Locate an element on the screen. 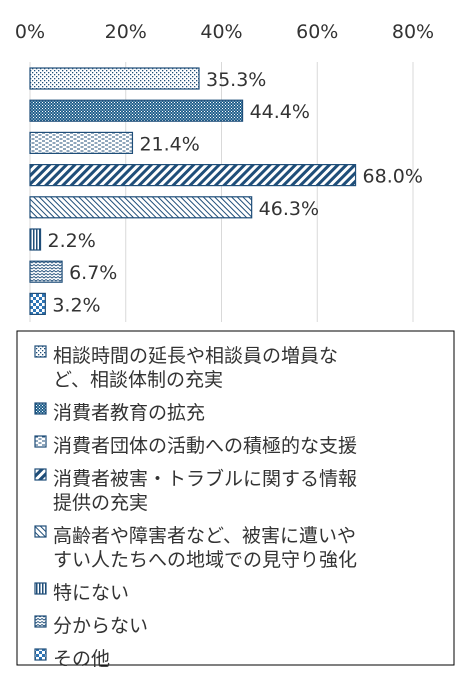 The width and height of the screenshot is (474, 677). data-label: 44.4% is located at coordinates (280, 112).